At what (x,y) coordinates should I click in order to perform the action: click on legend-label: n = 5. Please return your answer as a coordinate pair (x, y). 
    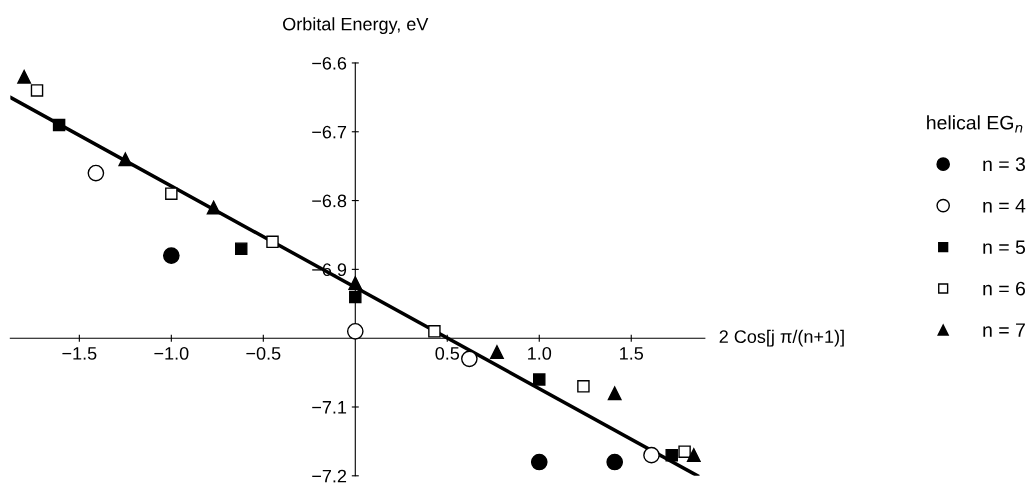
    Looking at the image, I should click on (1004, 247).